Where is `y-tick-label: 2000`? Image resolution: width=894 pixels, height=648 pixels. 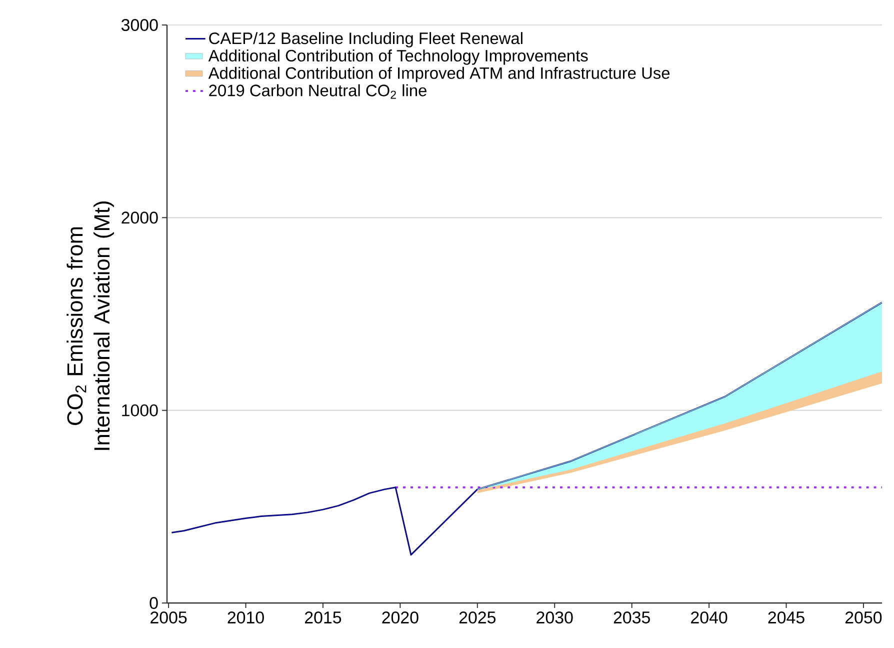
y-tick-label: 2000 is located at coordinates (140, 218).